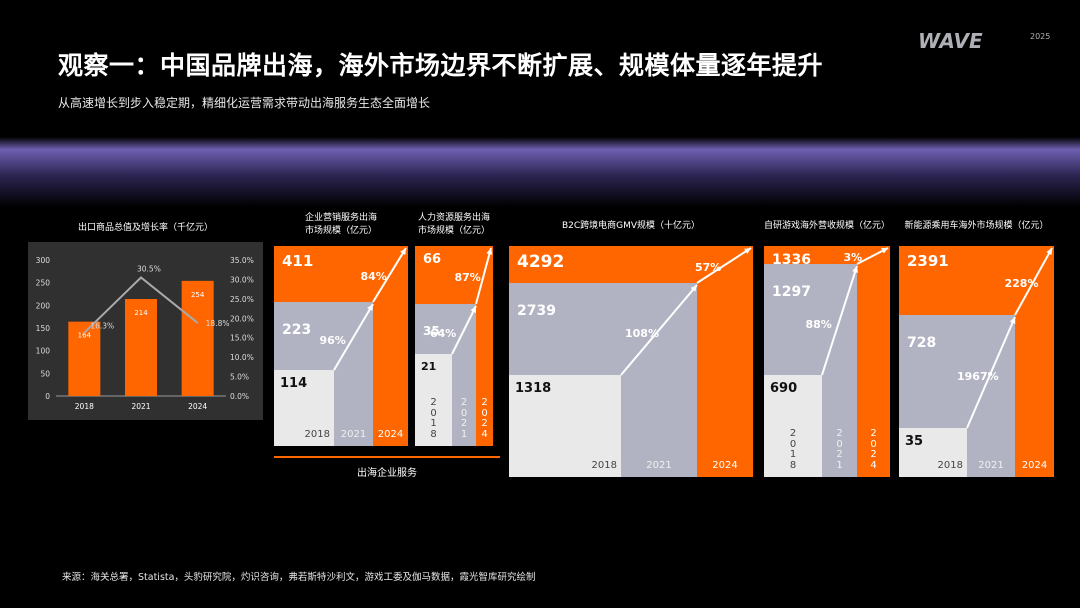  I want to click on group-label: 出海企业服务, so click(387, 473).